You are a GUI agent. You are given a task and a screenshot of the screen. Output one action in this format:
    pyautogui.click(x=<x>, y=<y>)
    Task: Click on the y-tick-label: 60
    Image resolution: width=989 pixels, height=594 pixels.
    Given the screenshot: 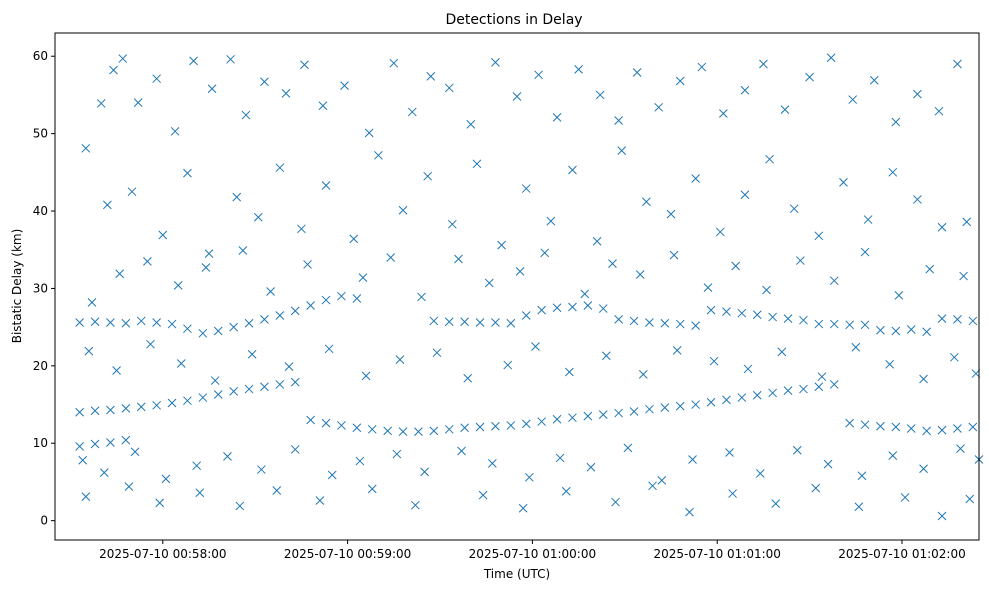 What is the action you would take?
    pyautogui.click(x=40, y=56)
    